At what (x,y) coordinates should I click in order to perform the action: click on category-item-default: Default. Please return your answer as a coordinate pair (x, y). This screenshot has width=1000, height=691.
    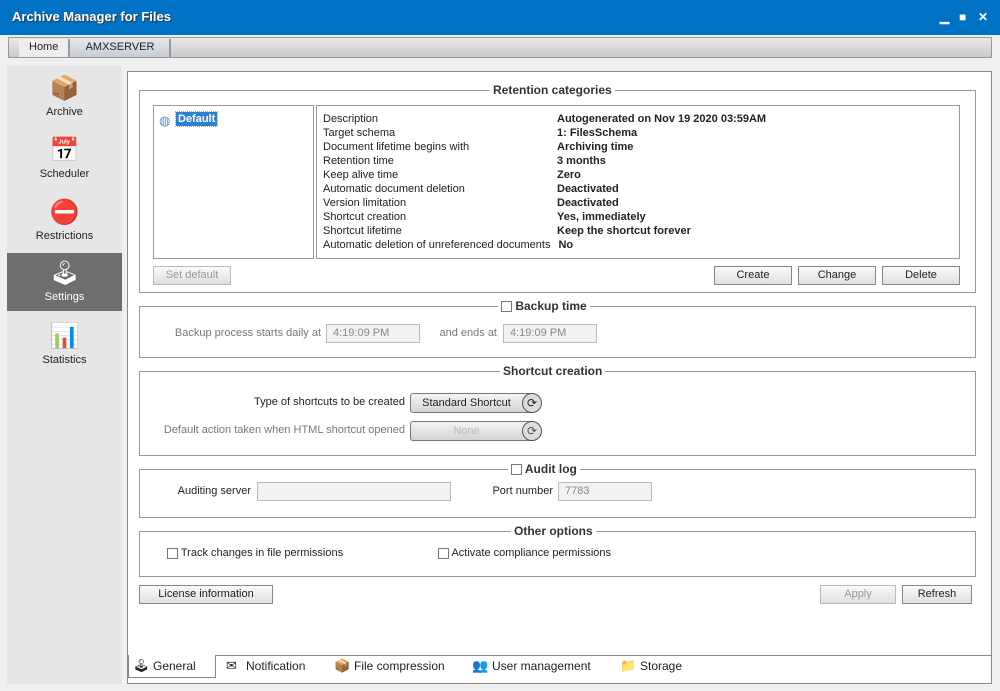
    Looking at the image, I should click on (196, 119).